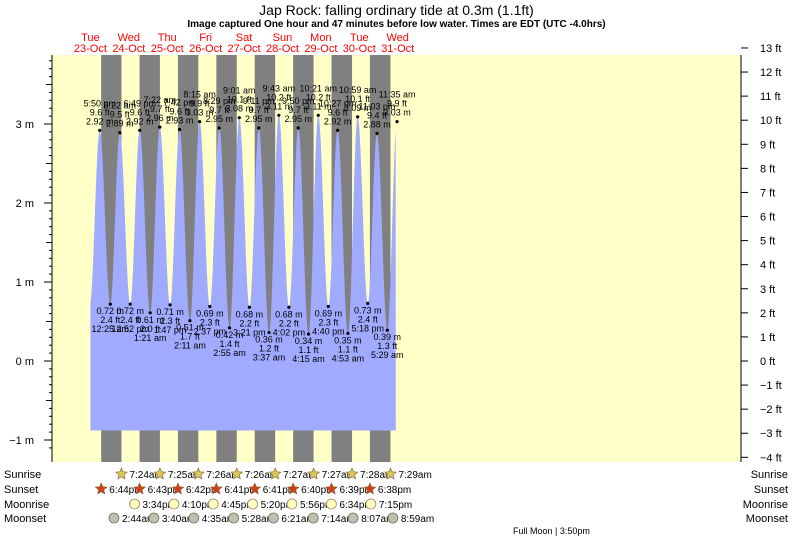 The width and height of the screenshot is (793, 538). What do you see at coordinates (218, 519) in the screenshot?
I see `moonset-time: 4:35am` at bounding box center [218, 519].